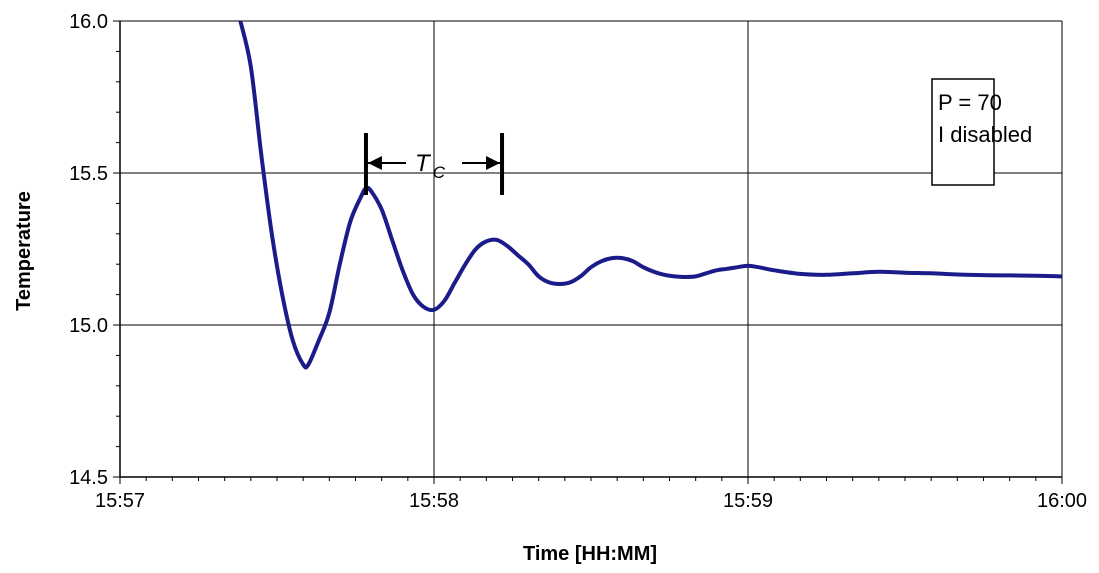  I want to click on parameter-annotation-box: P = 70 I disabled, so click(981, 132).